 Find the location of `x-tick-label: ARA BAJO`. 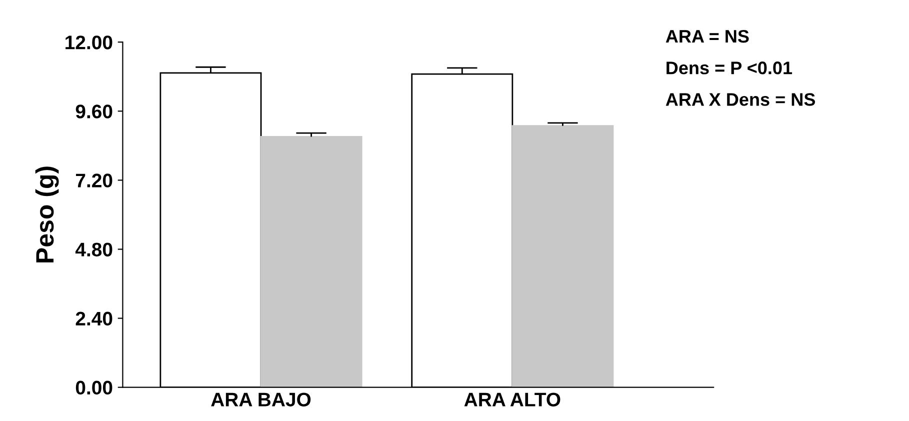

x-tick-label: ARA BAJO is located at coordinates (261, 399).